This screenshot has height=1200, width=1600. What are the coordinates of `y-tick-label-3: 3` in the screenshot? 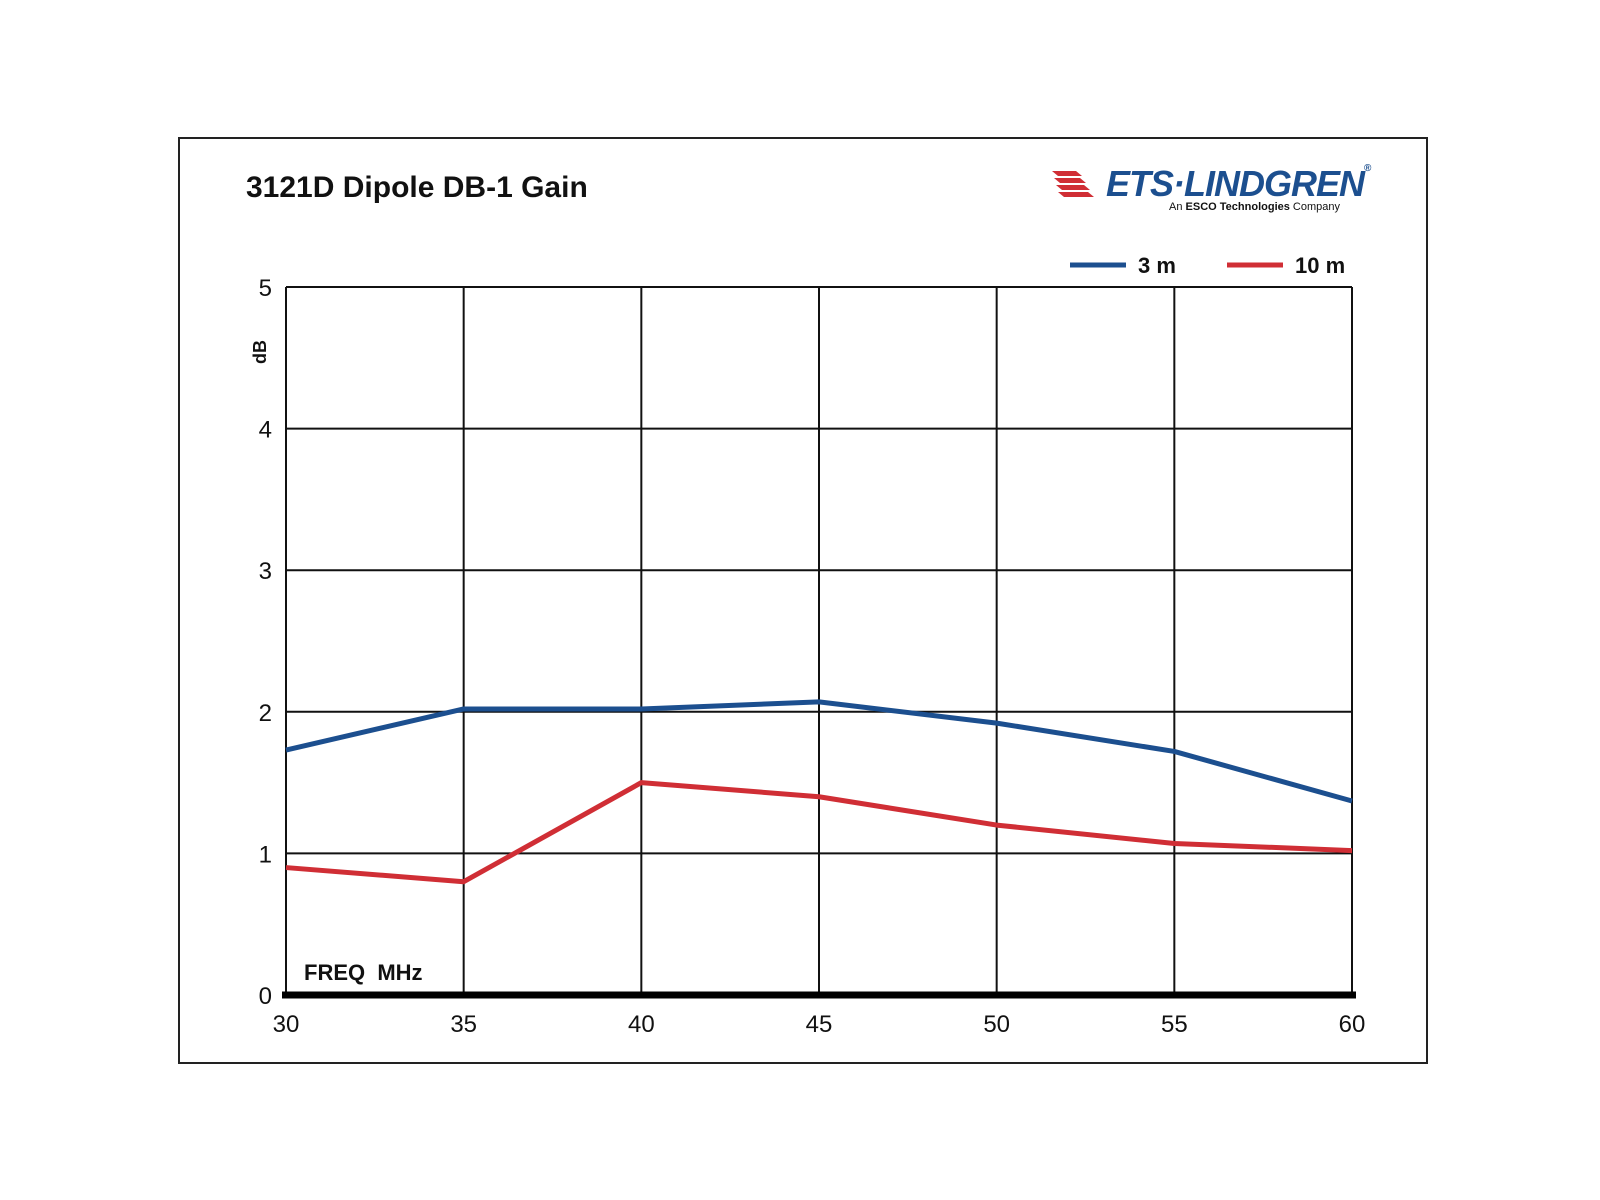 It's located at (265, 571).